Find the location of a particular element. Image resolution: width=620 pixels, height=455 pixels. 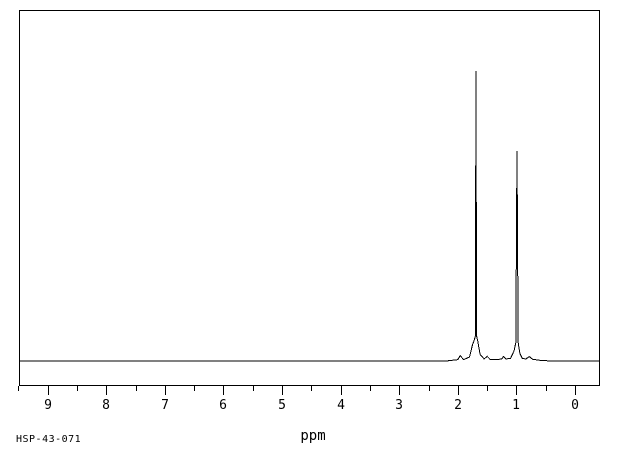

axis-tick-label: 5 is located at coordinates (282, 405).